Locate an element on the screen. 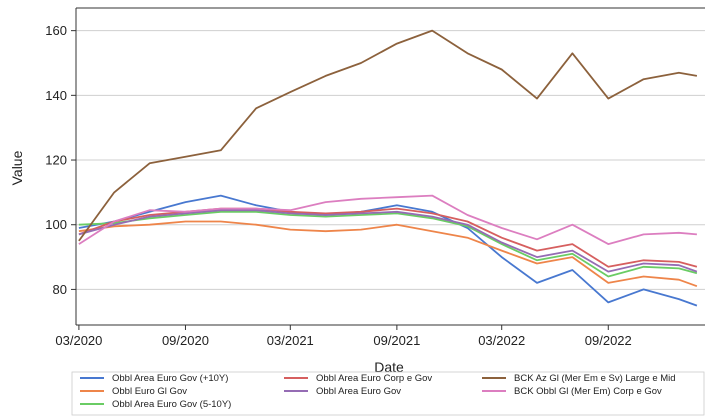 The height and width of the screenshot is (417, 705). legend-label: Obbl Area Euro Gov is located at coordinates (358, 391).